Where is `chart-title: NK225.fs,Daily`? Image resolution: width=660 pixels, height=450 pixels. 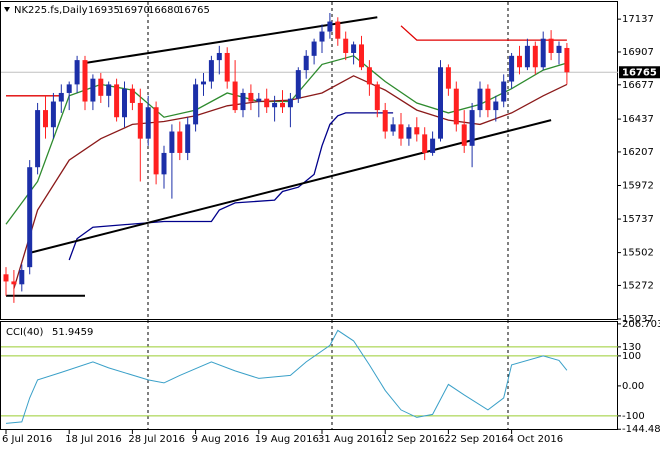 chart-title: NK225.fs,Daily is located at coordinates (51, 10).